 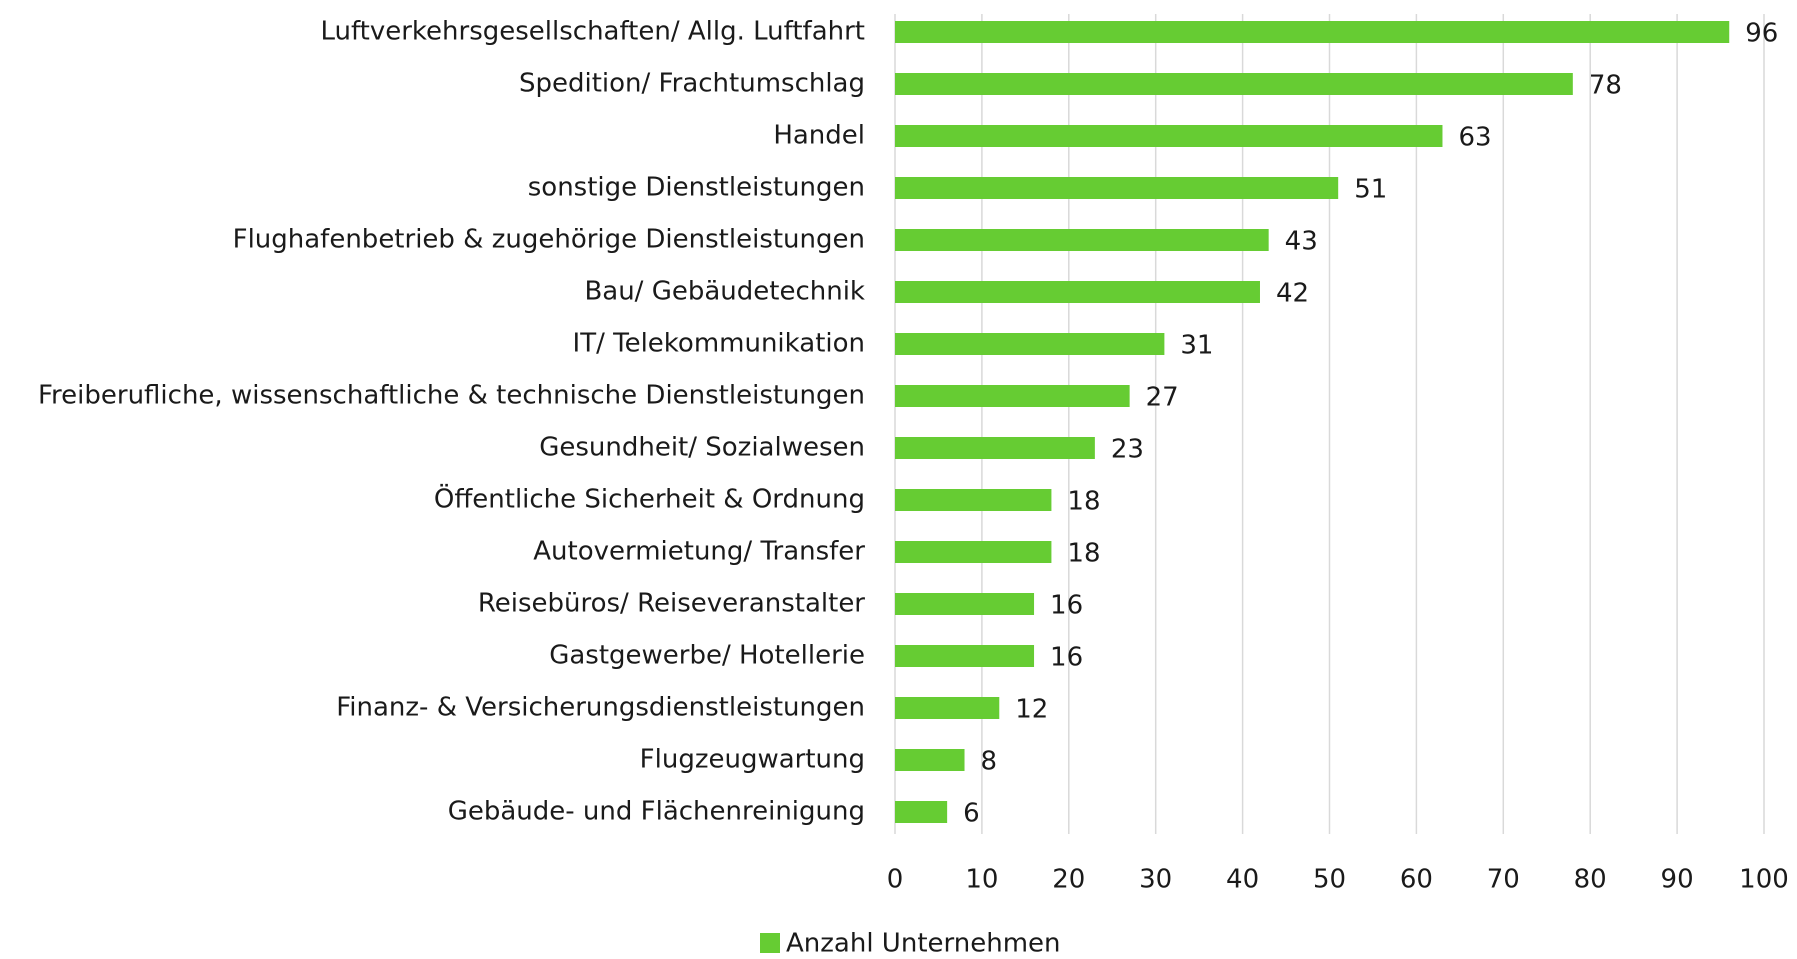 What do you see at coordinates (1155, 880) in the screenshot?
I see `x-tick-label: 30` at bounding box center [1155, 880].